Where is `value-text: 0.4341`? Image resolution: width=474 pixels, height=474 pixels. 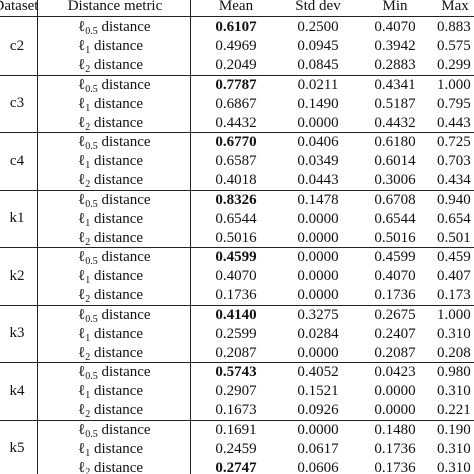
value-text: 0.4341 is located at coordinates (395, 84).